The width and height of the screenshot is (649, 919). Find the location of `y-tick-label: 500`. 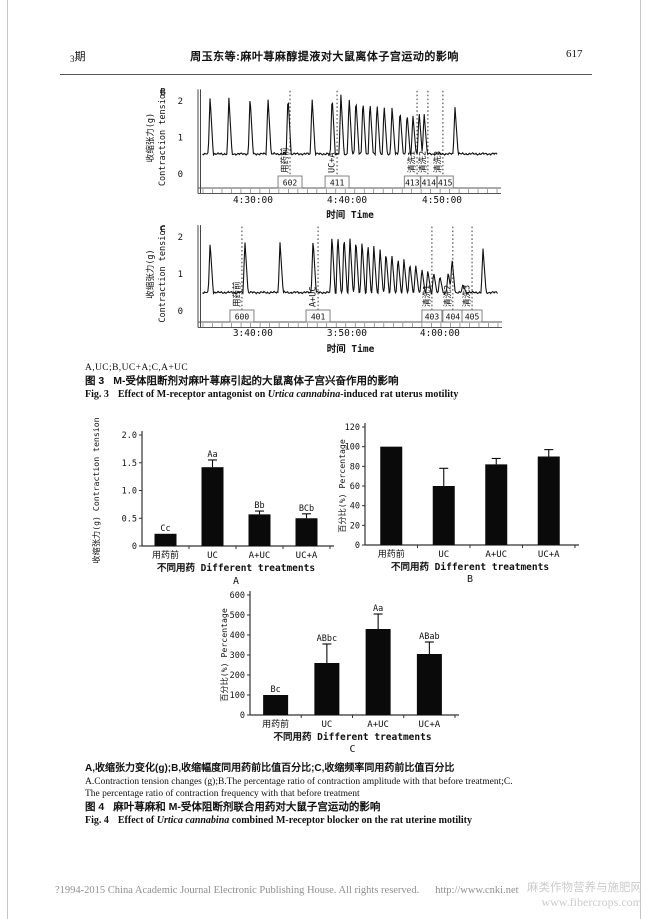

y-tick-label: 500 is located at coordinates (237, 616).